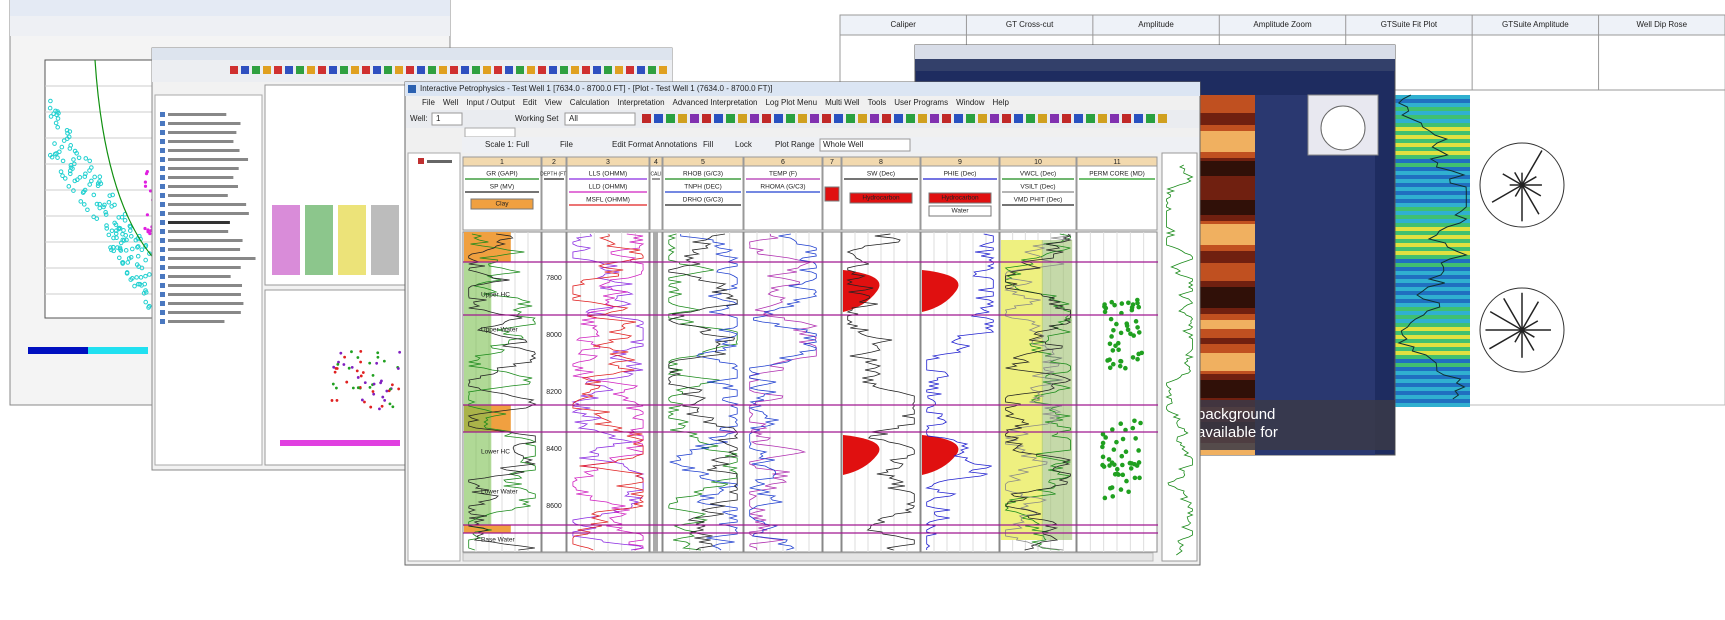  What do you see at coordinates (162, 240) in the screenshot?
I see `tree-icon` at bounding box center [162, 240].